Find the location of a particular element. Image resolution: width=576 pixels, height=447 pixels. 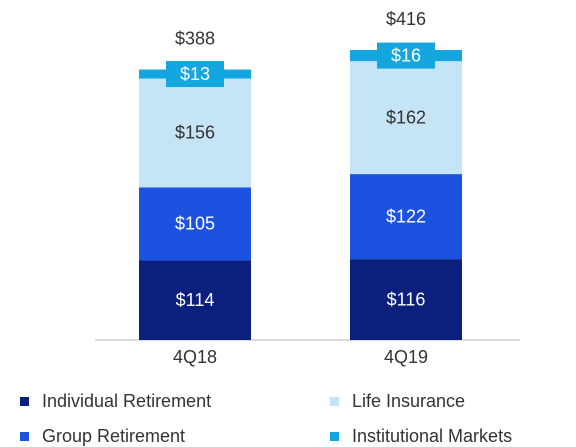

value-label: $13 is located at coordinates (195, 74).